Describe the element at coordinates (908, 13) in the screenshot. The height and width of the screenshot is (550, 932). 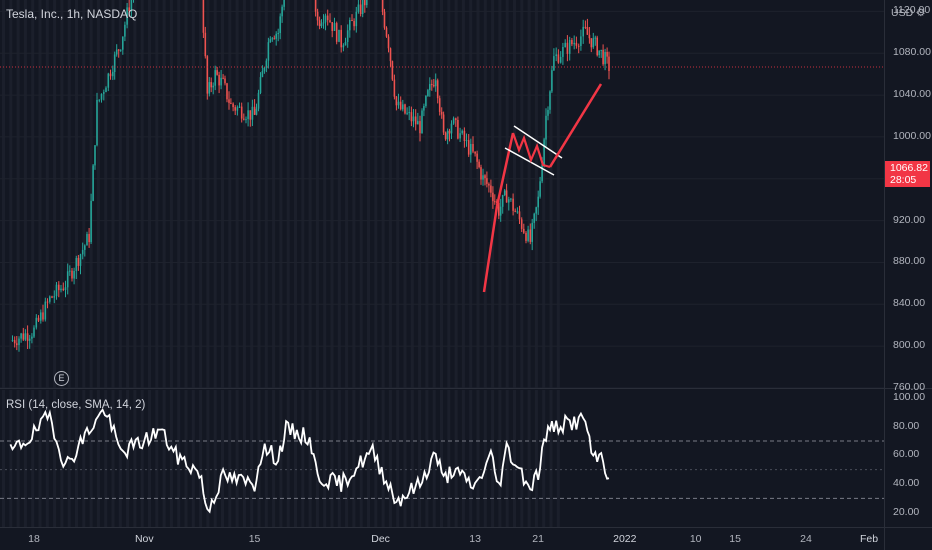
I see `currency-label: USD ⚙` at that location.